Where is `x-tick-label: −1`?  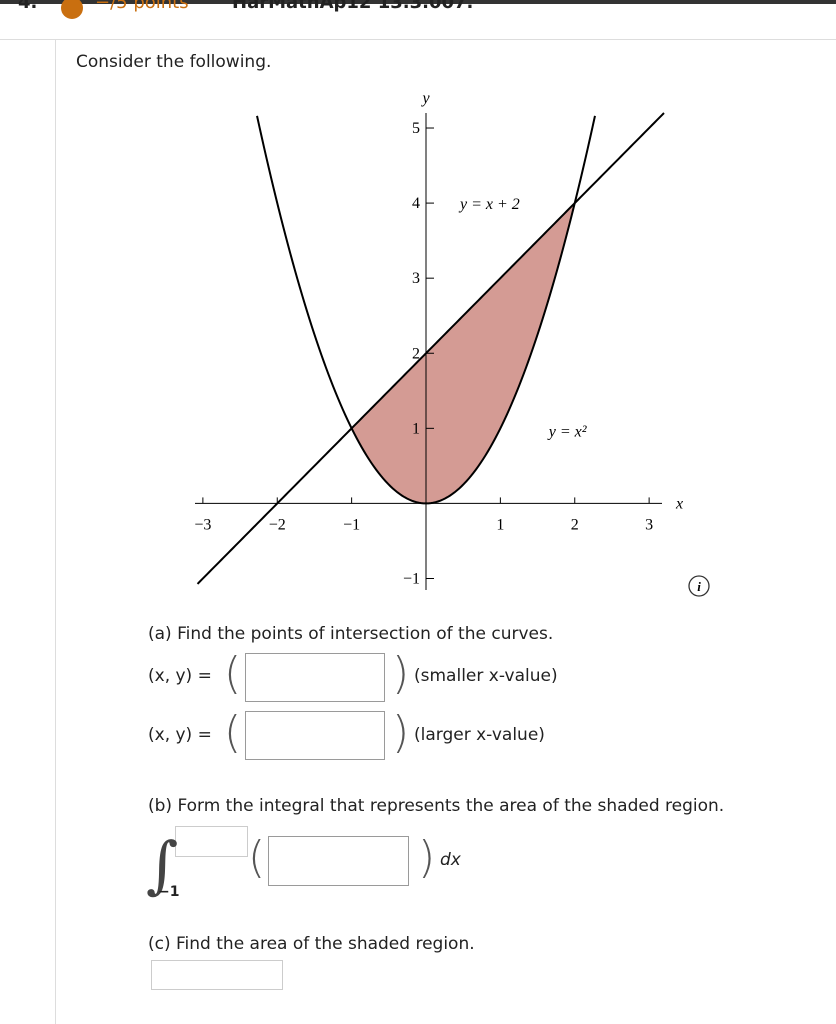
x-tick-label: −1 is located at coordinates (351, 524).